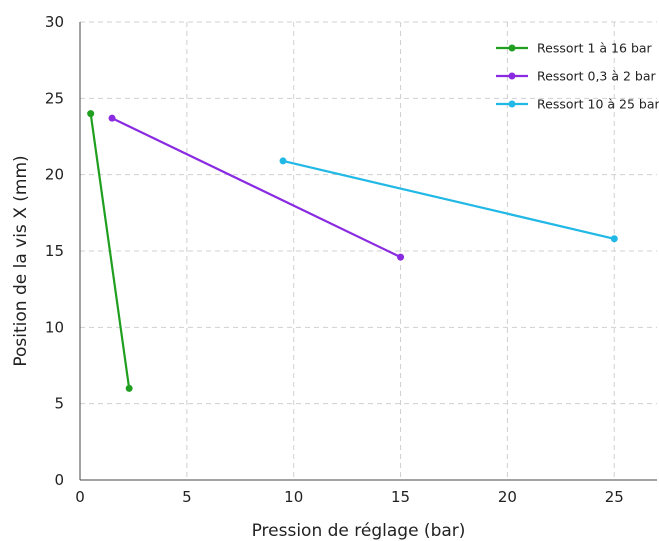 This screenshot has height=541, width=659. I want to click on x-tick-label: 5, so click(187, 497).